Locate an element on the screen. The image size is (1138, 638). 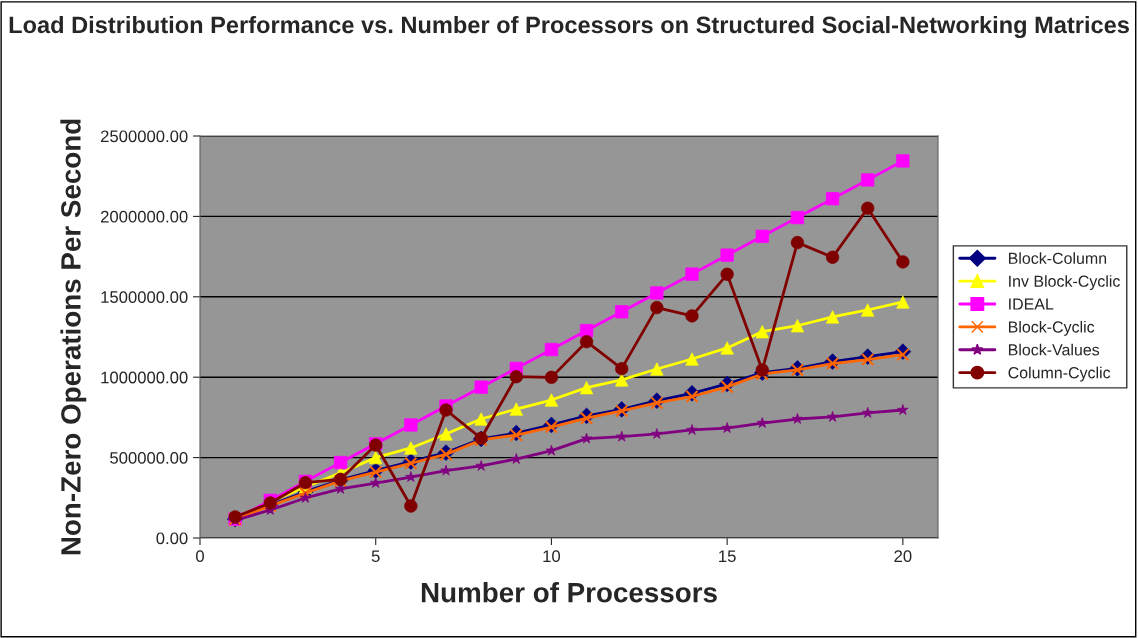
y-tick-label: 1000000.00 is located at coordinates (144, 377).